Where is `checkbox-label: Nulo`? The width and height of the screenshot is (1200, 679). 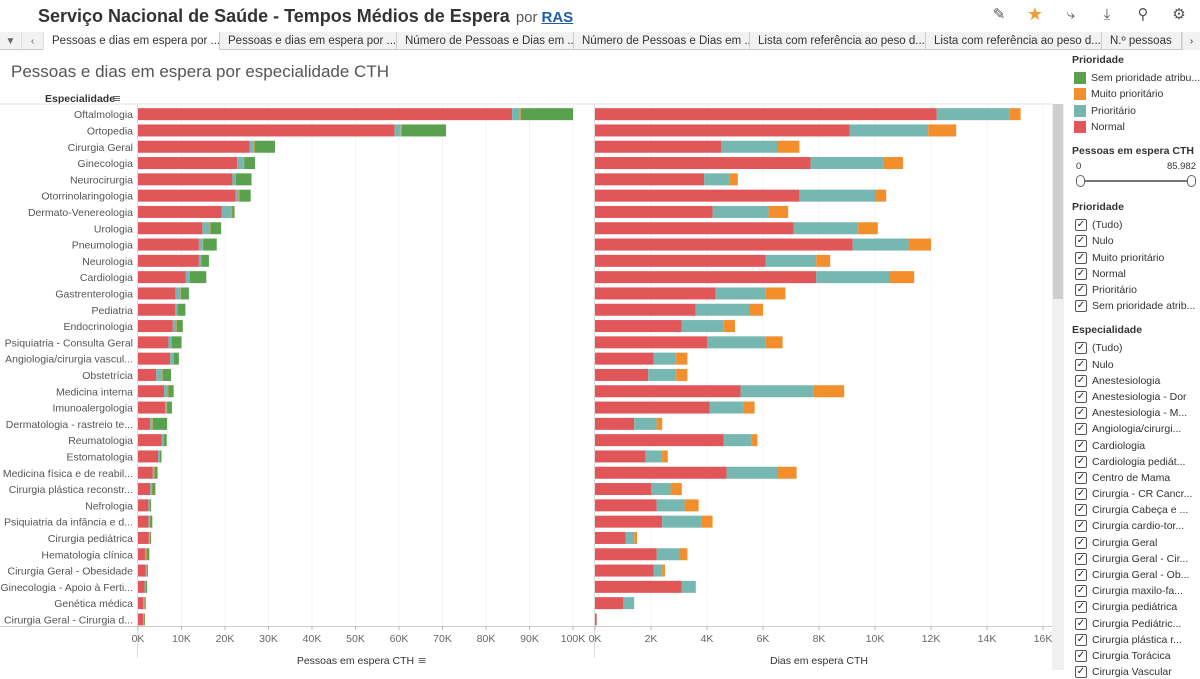 checkbox-label: Nulo is located at coordinates (1103, 364).